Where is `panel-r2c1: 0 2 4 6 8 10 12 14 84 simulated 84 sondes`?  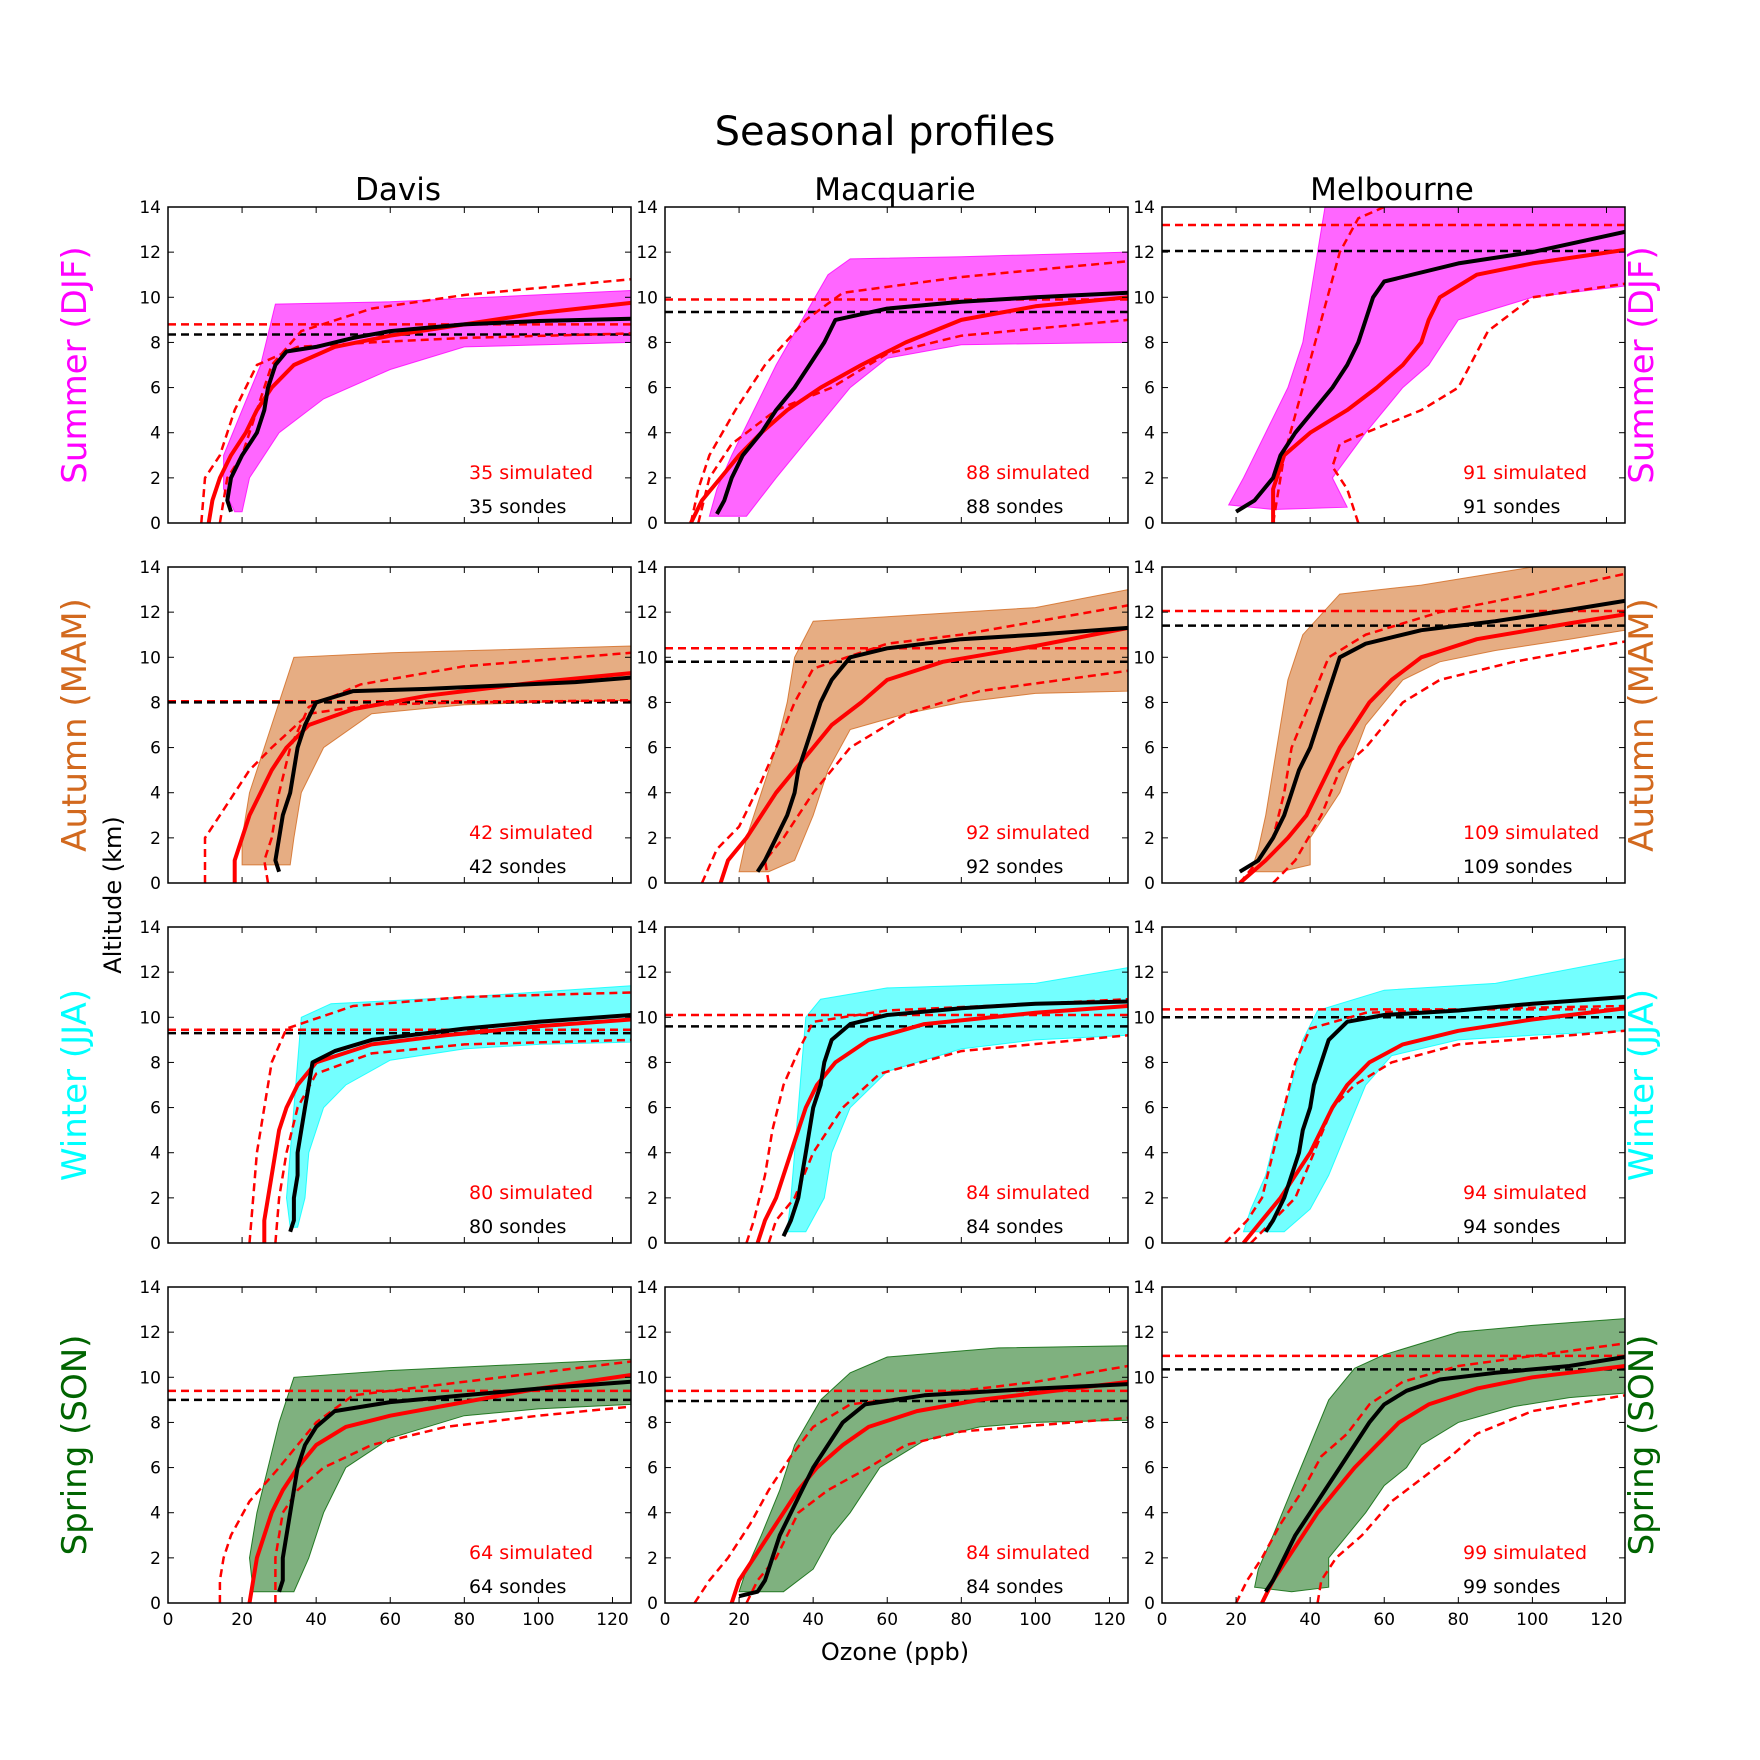
panel-r2c1: 0 2 4 6 8 10 12 14 84 simulated 84 sondes is located at coordinates (882, 1086).